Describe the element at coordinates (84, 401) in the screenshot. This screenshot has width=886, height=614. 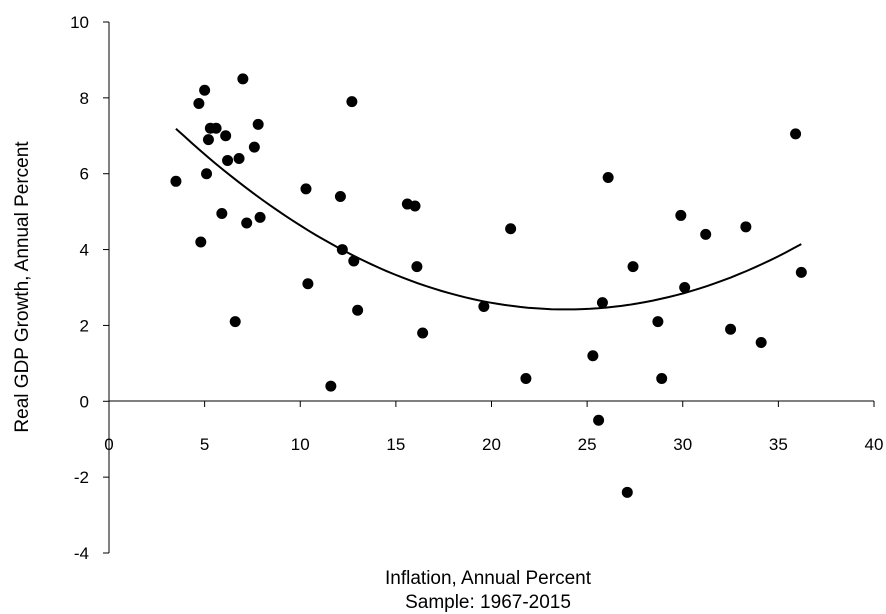
I see `y-tick-label: 0` at that location.